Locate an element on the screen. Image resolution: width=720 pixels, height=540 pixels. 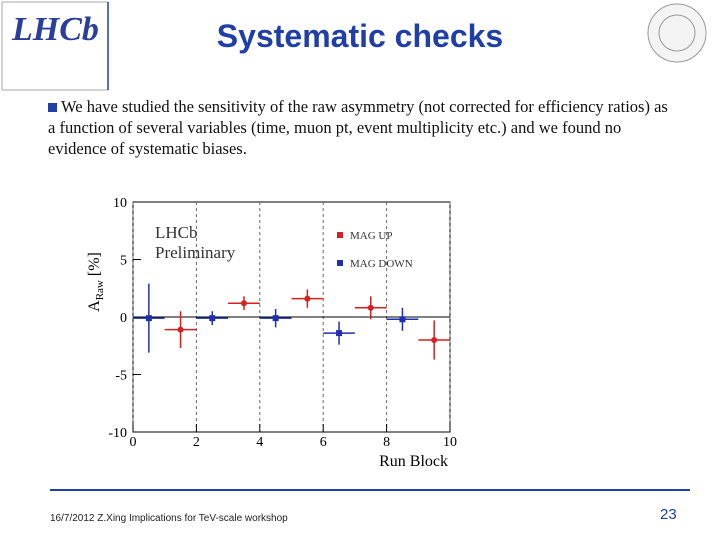
logo-text: LHCb is located at coordinates (55, 29).